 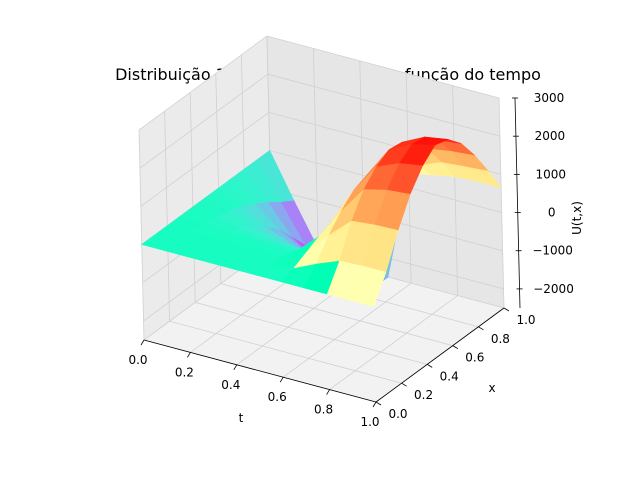 What do you see at coordinates (550, 136) in the screenshot?
I see `z-tick-label: 2000` at bounding box center [550, 136].